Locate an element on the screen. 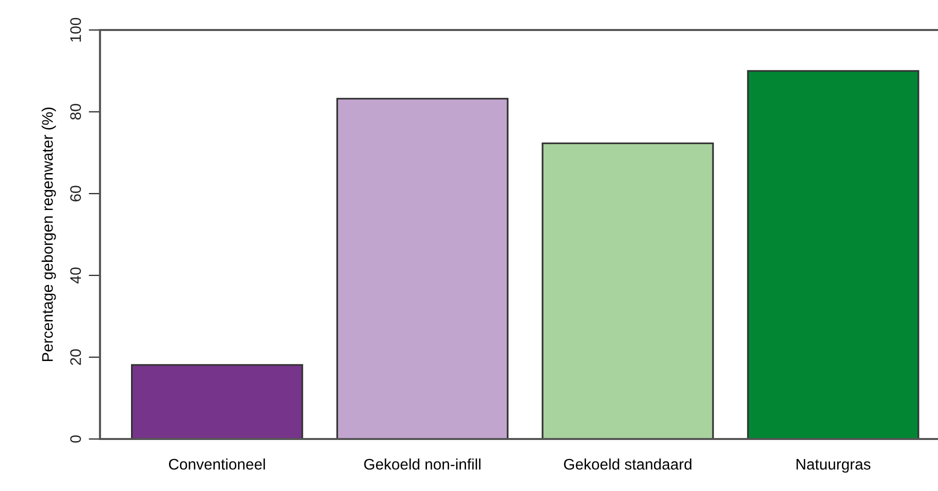 The image size is (938, 491). y-tick-label: 80 is located at coordinates (76, 112).